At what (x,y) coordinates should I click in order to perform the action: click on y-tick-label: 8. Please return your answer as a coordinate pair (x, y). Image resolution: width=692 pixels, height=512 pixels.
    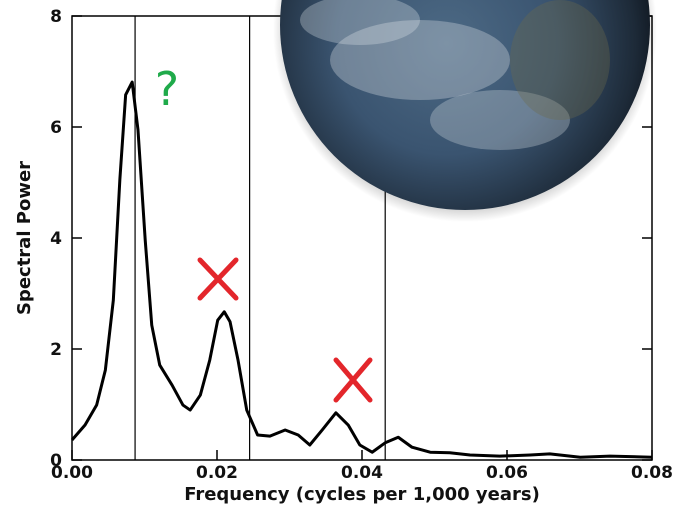
    Looking at the image, I should click on (56, 17).